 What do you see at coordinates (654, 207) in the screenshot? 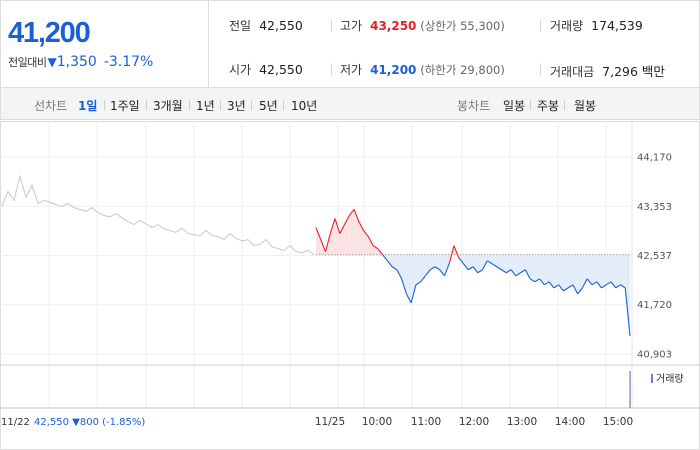
I see `y-tick-label: 43,353` at bounding box center [654, 207].